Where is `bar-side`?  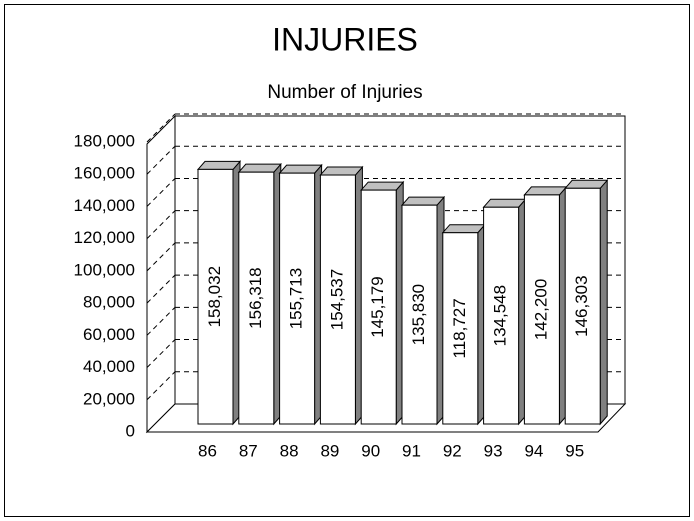 bar-side is located at coordinates (603, 302).